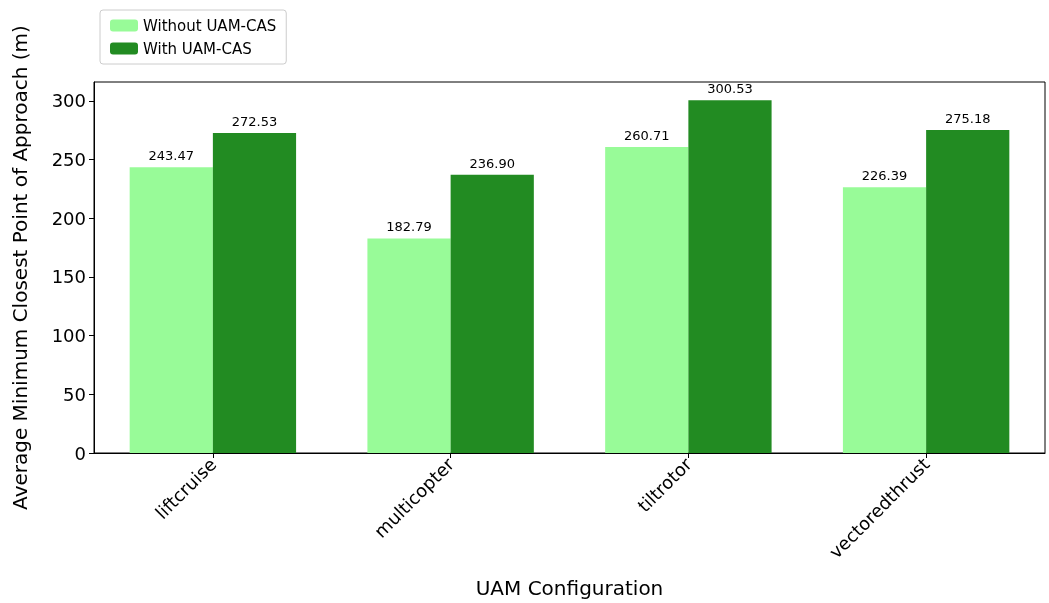 The image size is (1049, 603). Describe the element at coordinates (68, 101) in the screenshot. I see `y-tick-label: 300` at that location.